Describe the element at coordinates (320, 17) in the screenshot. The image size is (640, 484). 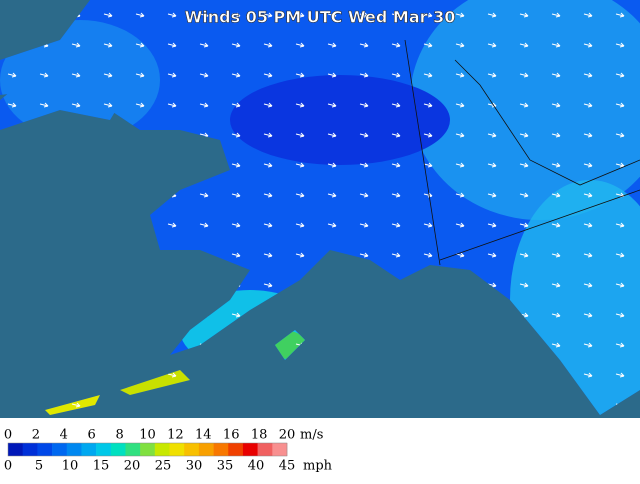
I see `map-title: Winds 05 PM UTC Wed Mar 30` at that location.